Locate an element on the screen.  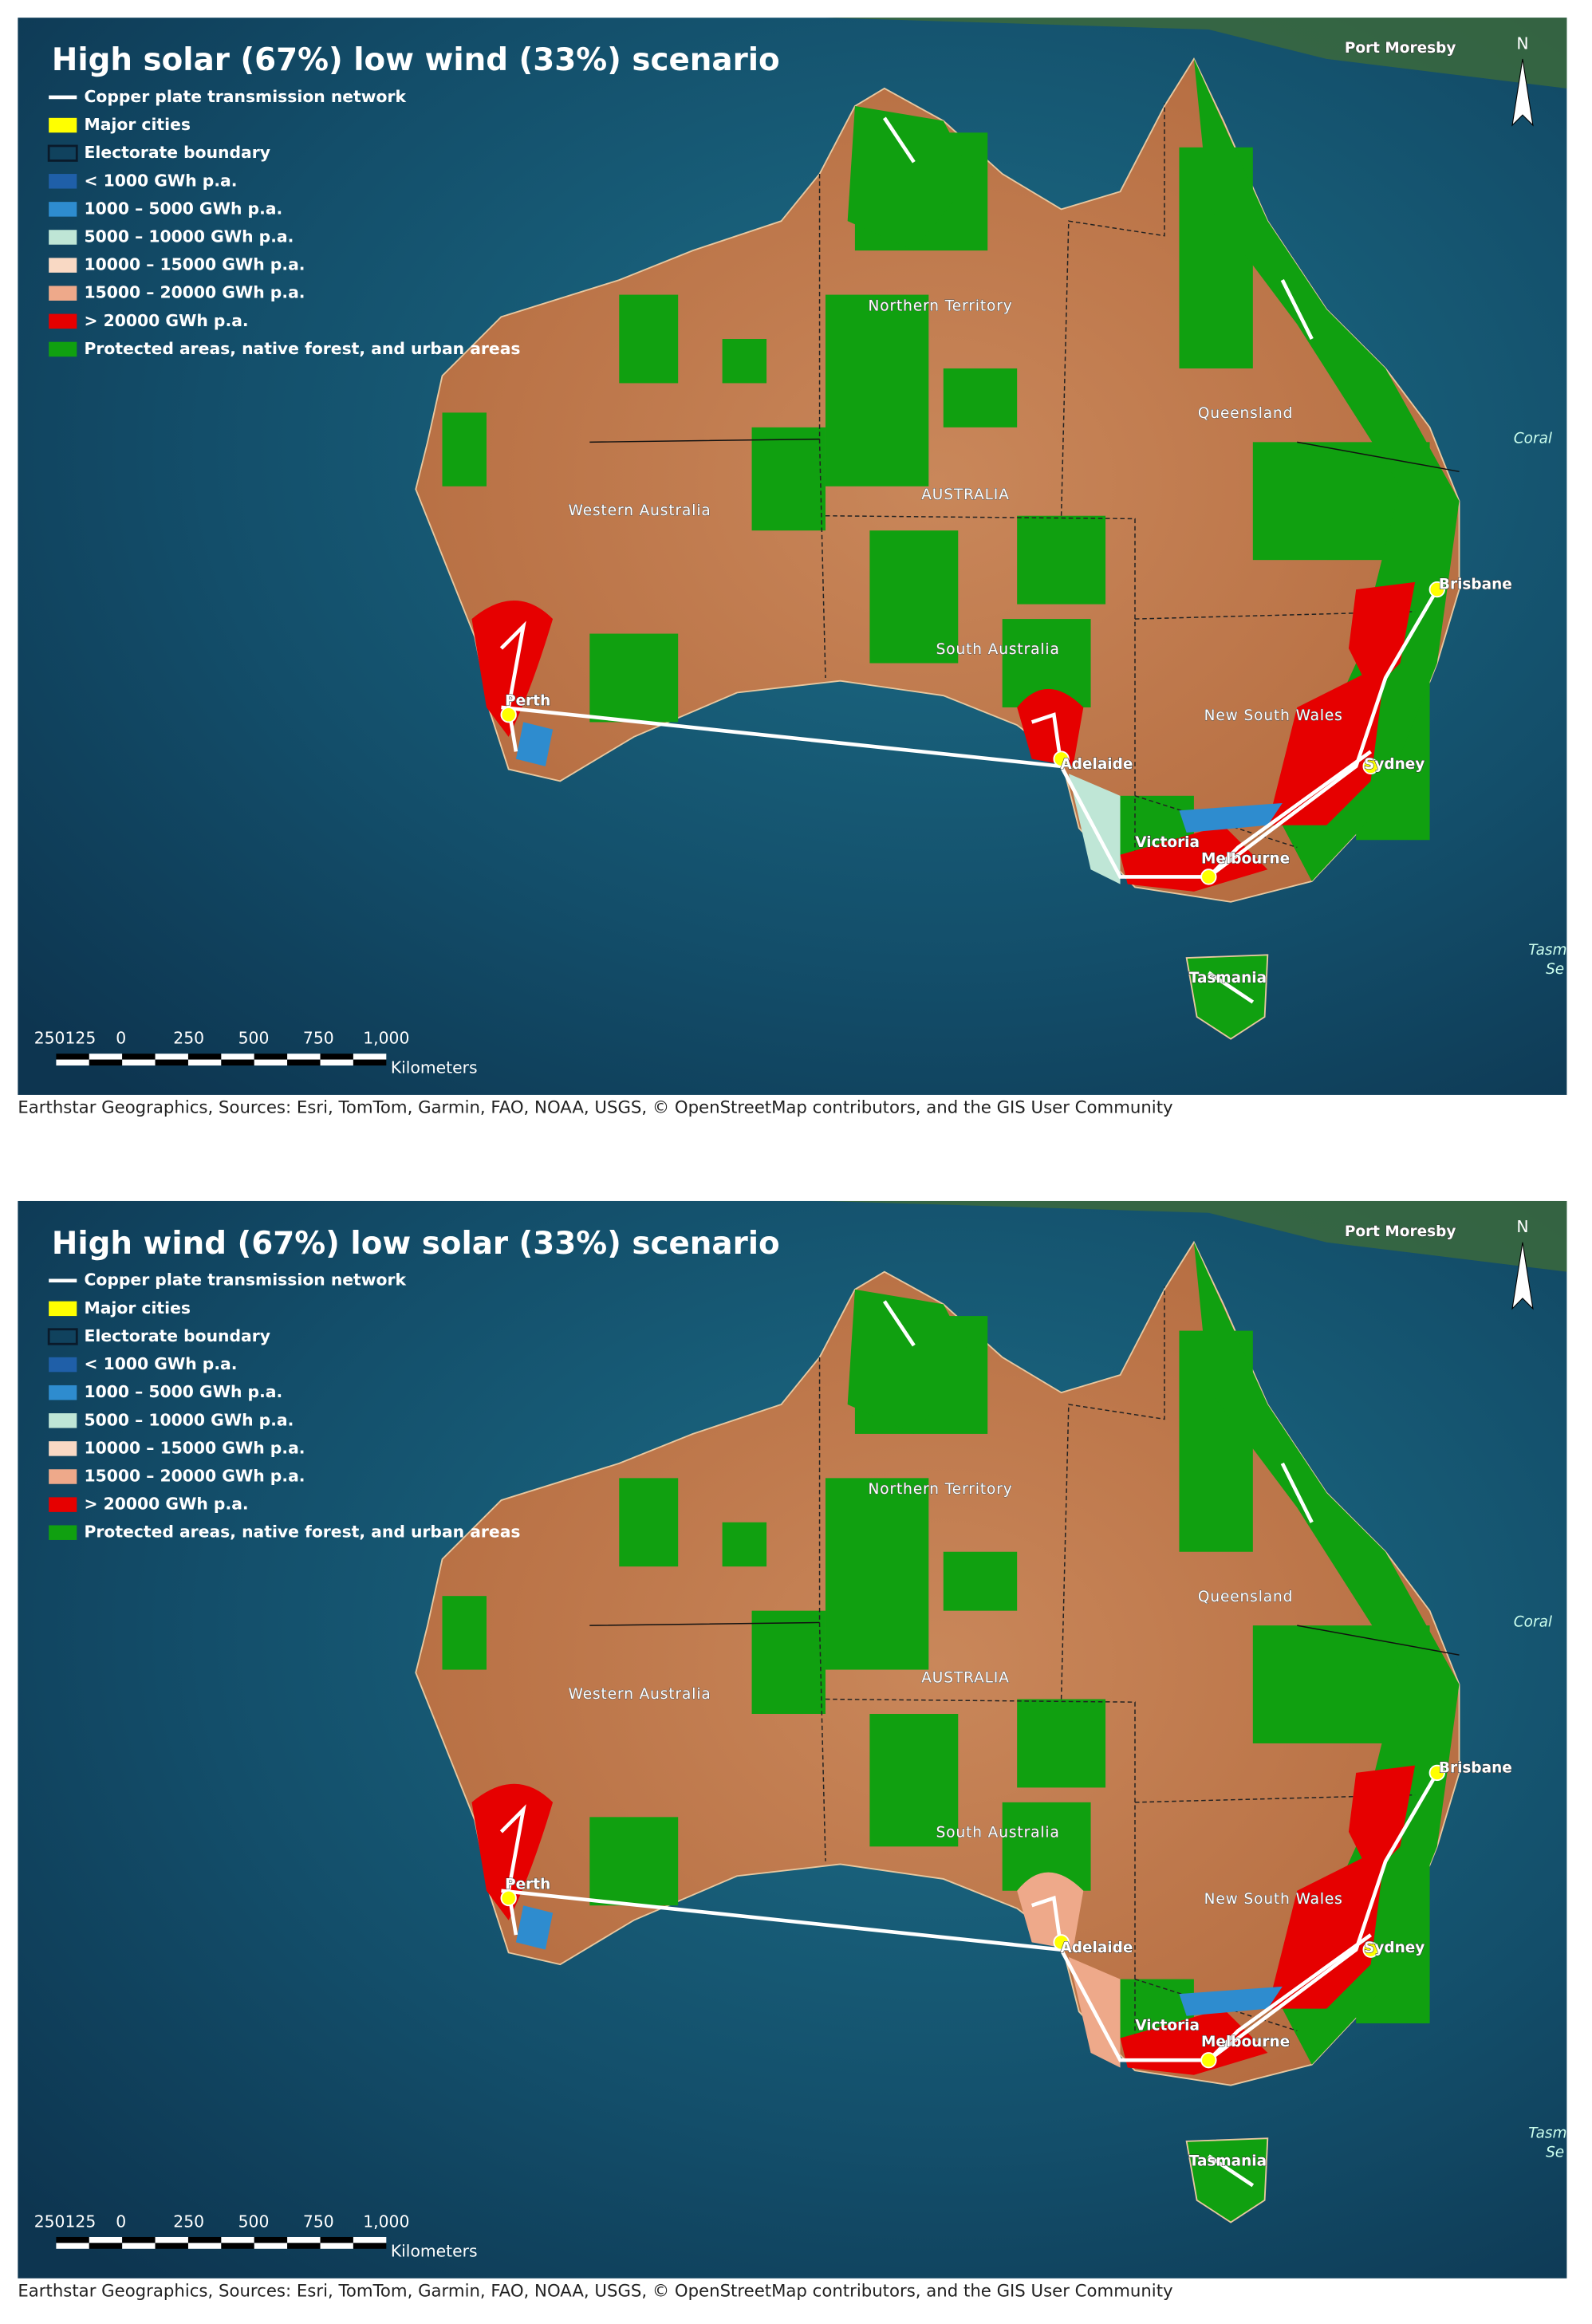
place-label: Queensland is located at coordinates (1245, 414).